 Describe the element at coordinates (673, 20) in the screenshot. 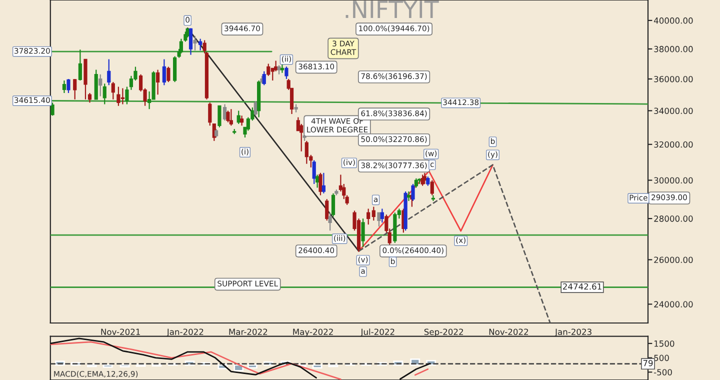

I see `y-tick-label: 40000.00` at that location.